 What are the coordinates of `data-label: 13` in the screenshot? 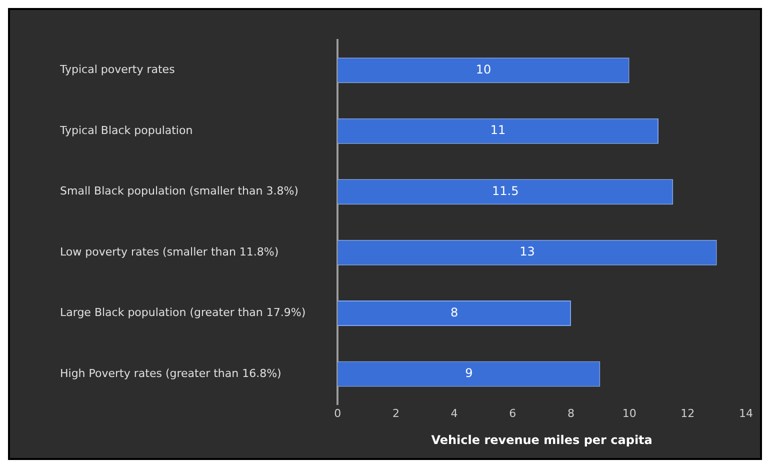 It's located at (527, 251).